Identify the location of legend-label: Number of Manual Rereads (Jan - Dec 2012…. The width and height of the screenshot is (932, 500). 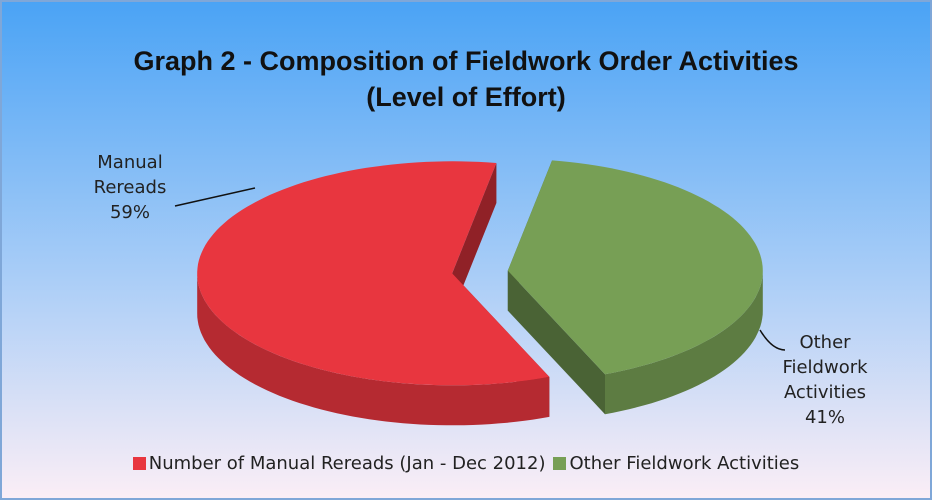
(347, 463).